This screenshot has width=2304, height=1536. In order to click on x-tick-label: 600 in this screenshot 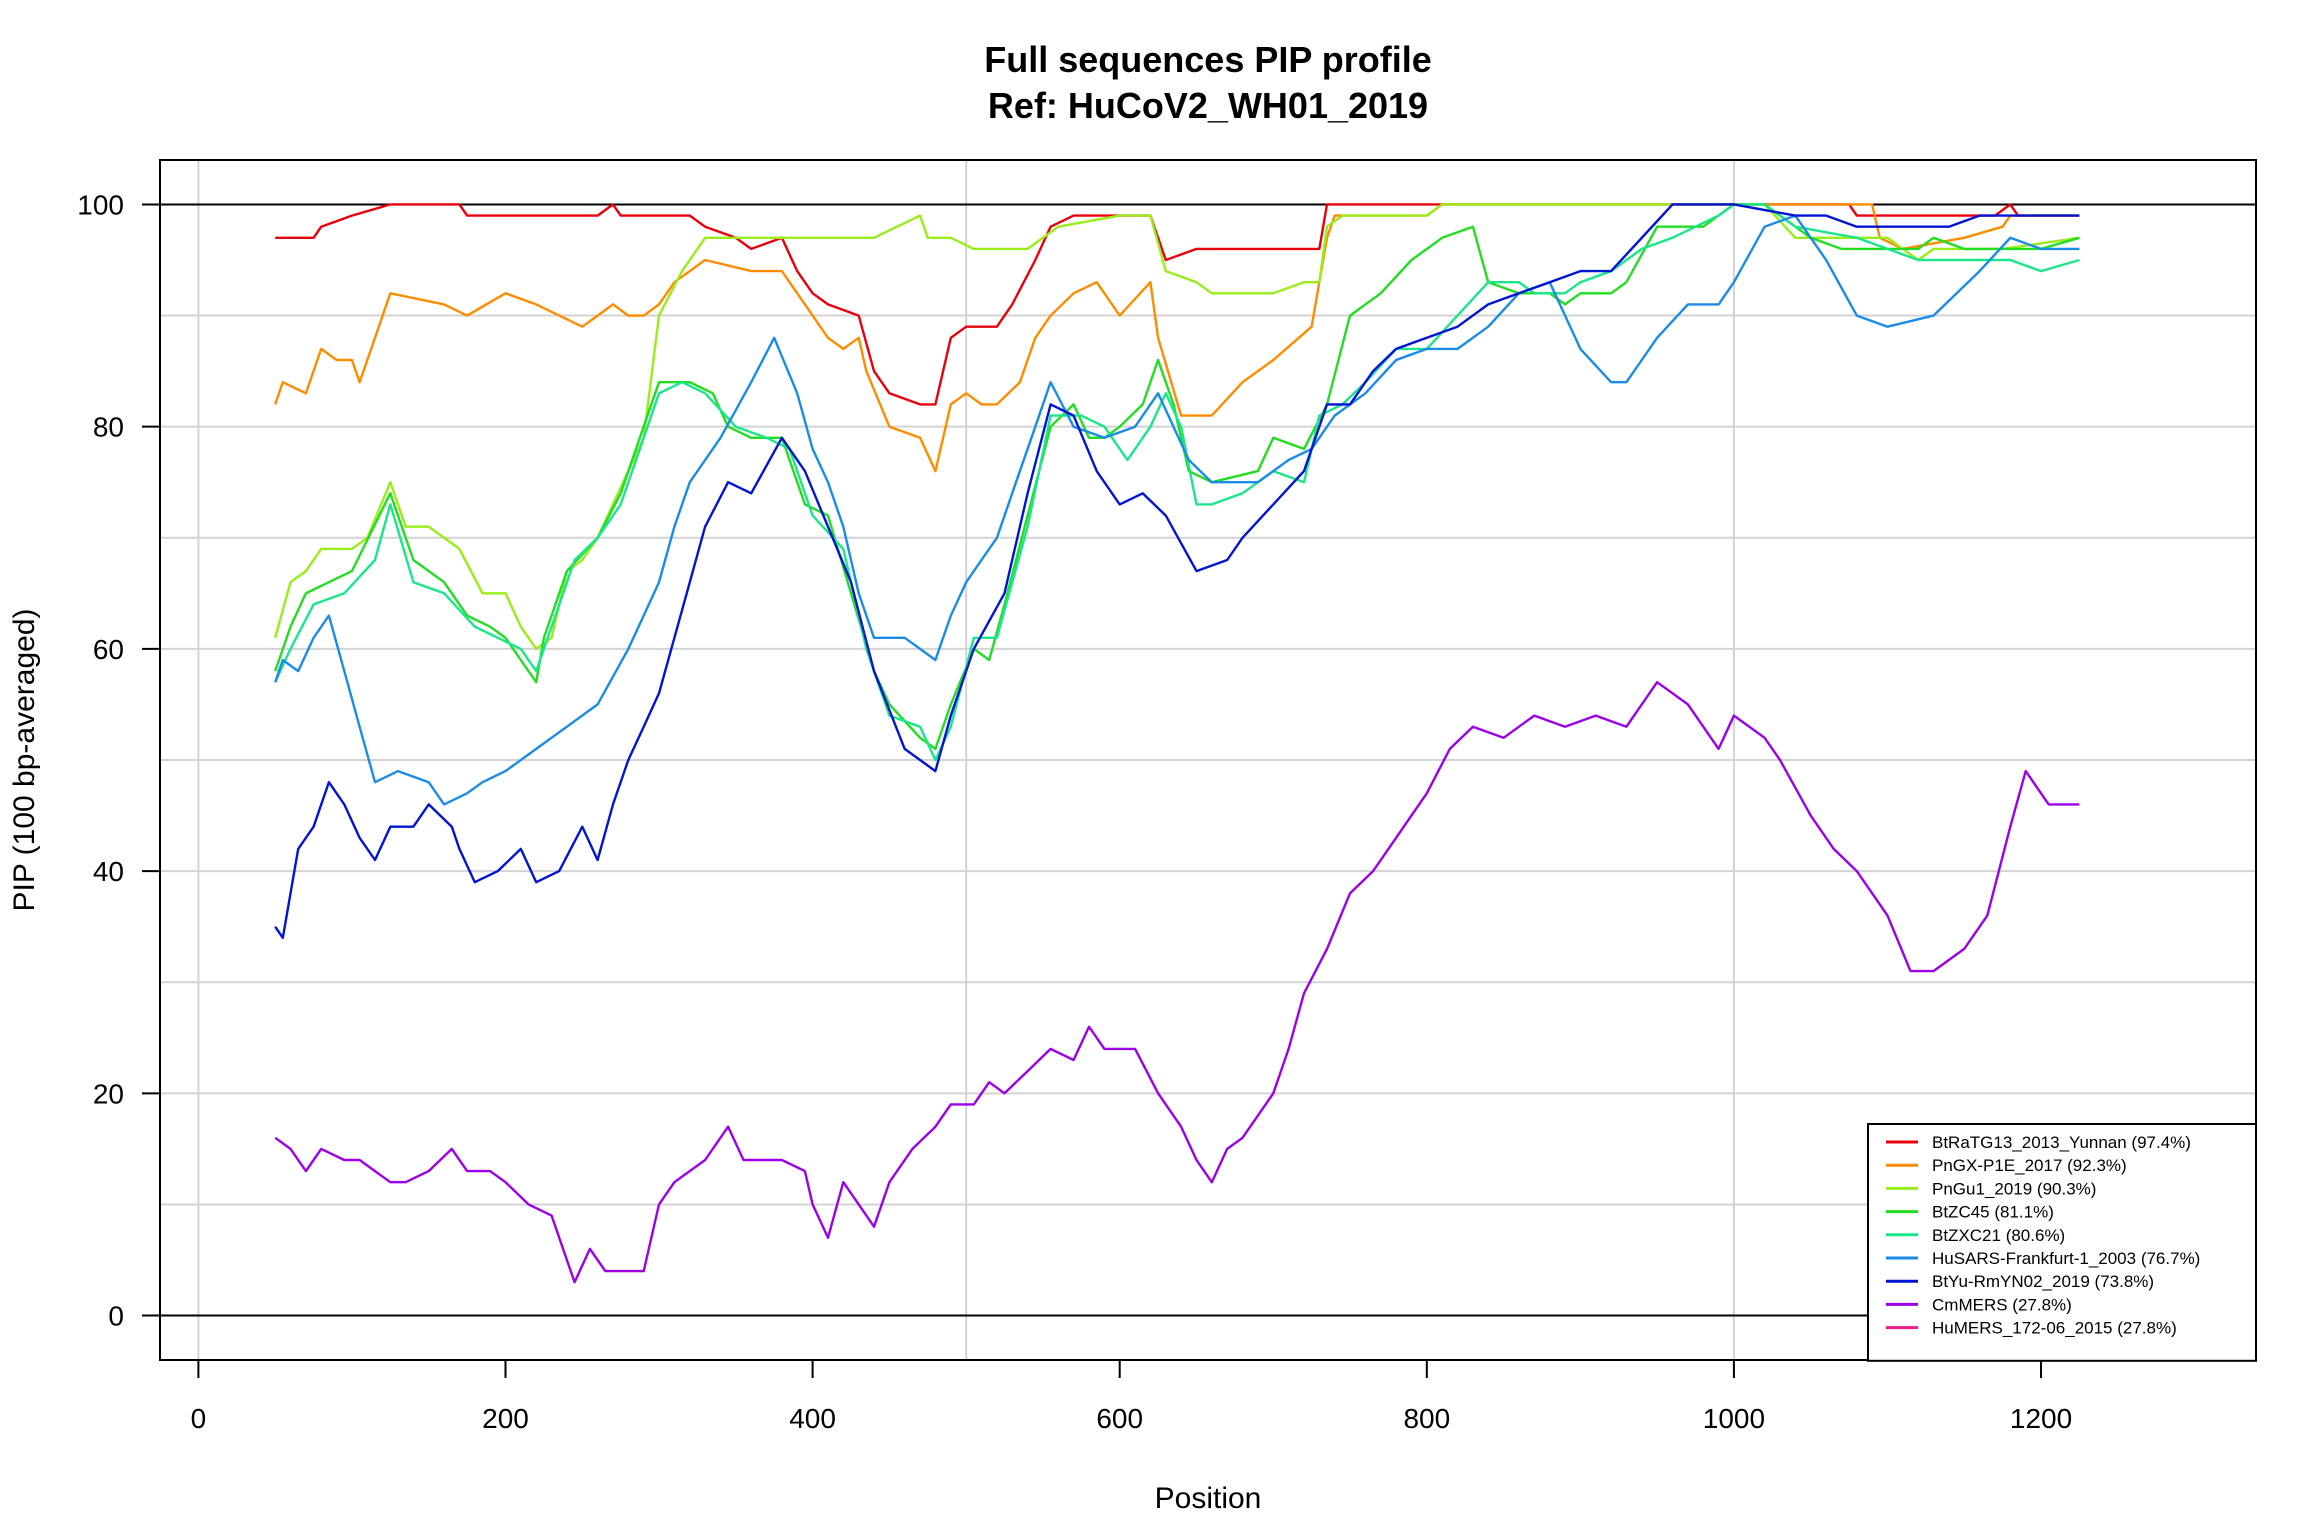, I will do `click(1119, 1418)`.